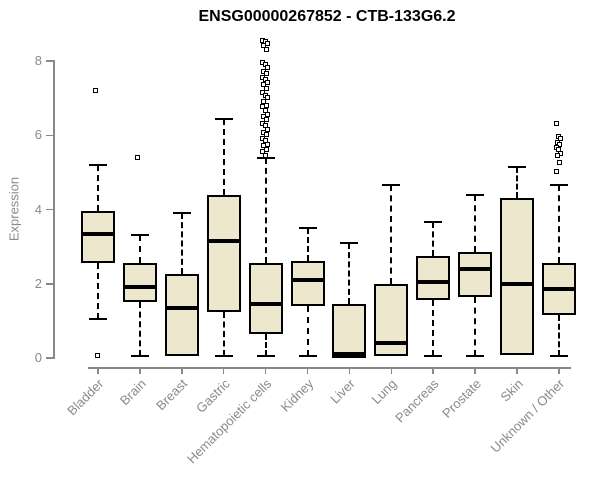 Image resolution: width=600 pixels, height=500 pixels. What do you see at coordinates (343, 391) in the screenshot?
I see `category-label: Liver` at bounding box center [343, 391].